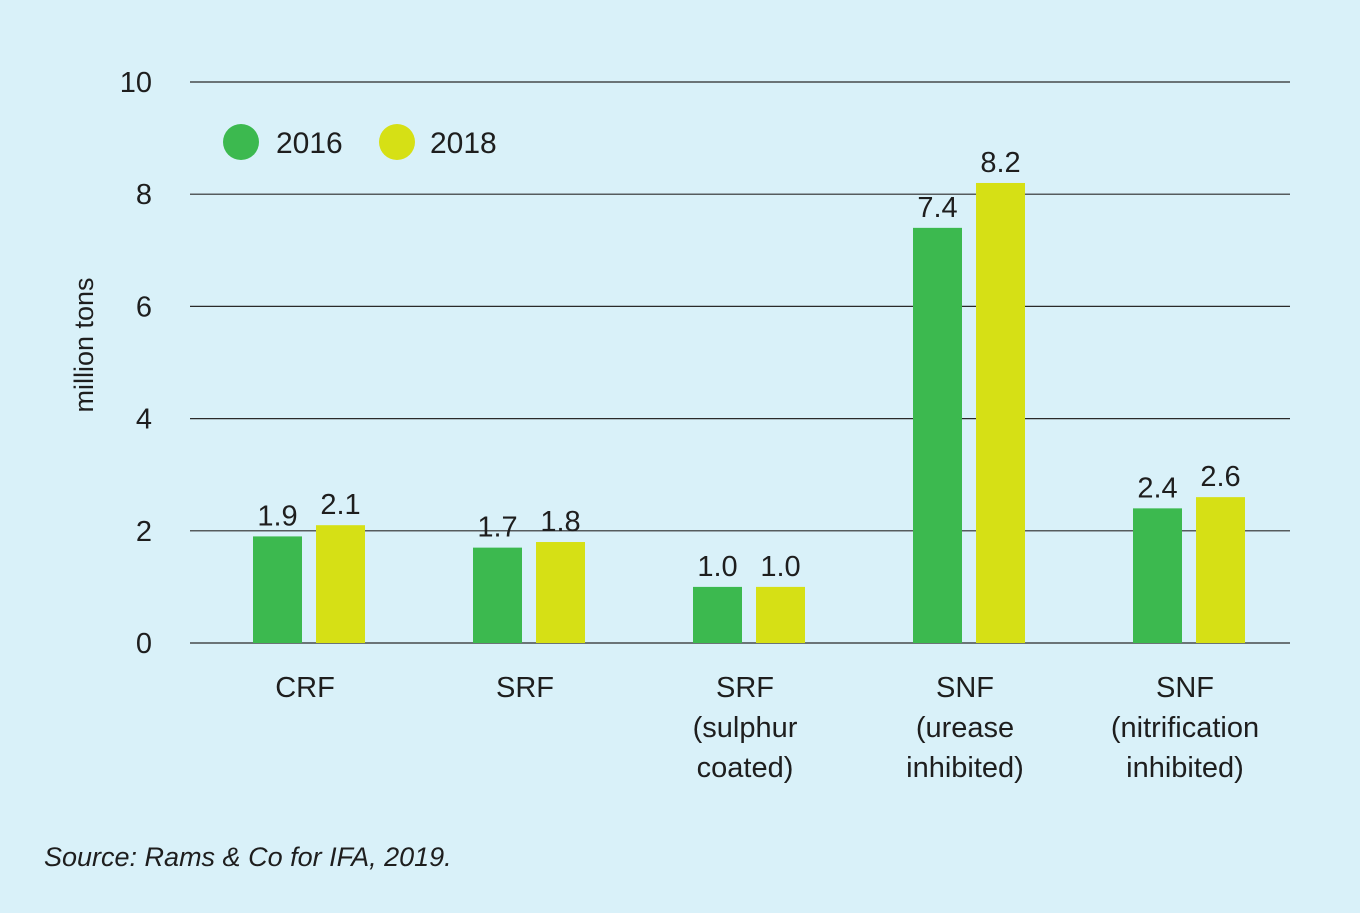 Image resolution: width=1360 pixels, height=913 pixels. Describe the element at coordinates (136, 363) in the screenshot. I see `y-axis-ticks: 0 2 4 6 8 10` at that location.